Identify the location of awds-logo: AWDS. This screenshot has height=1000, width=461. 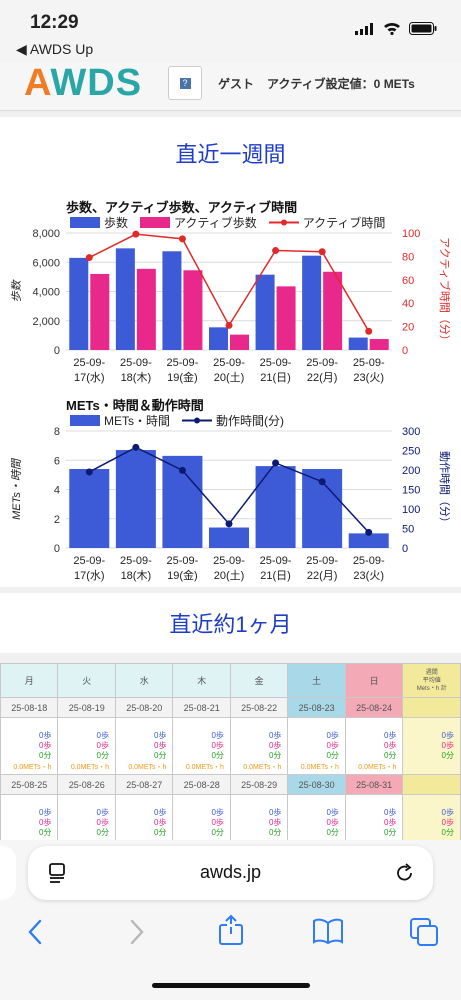
(83, 83).